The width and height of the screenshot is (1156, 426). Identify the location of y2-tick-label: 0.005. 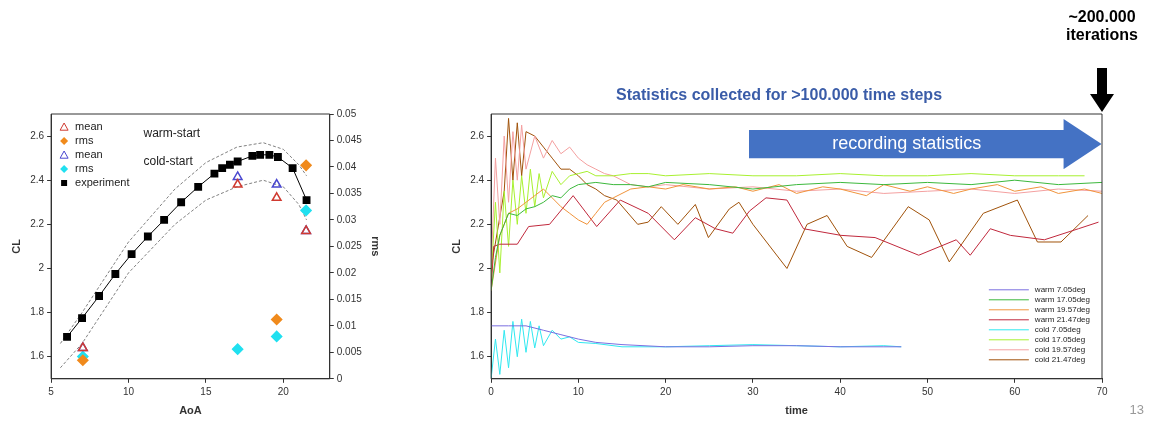
(349, 352).